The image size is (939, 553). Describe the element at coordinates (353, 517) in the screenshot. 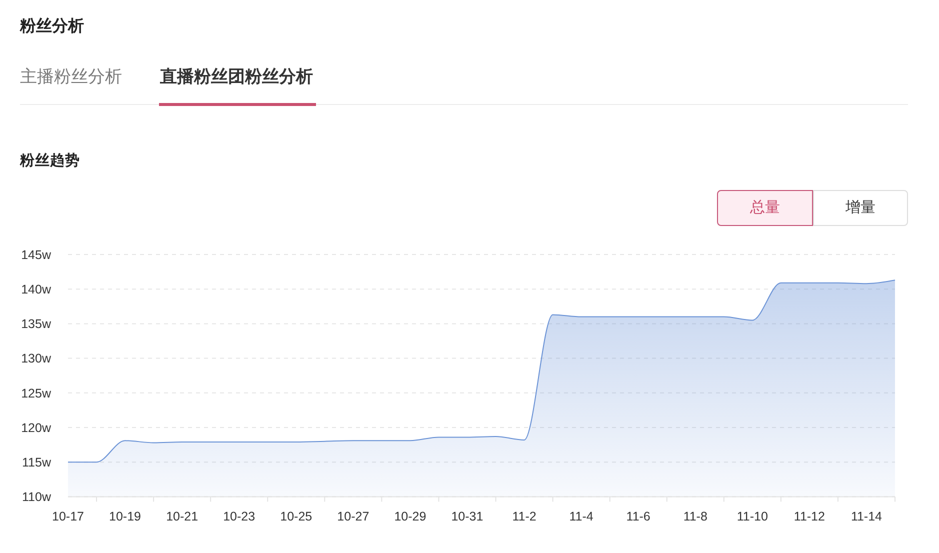

I see `x-tick-label: 10-27` at that location.